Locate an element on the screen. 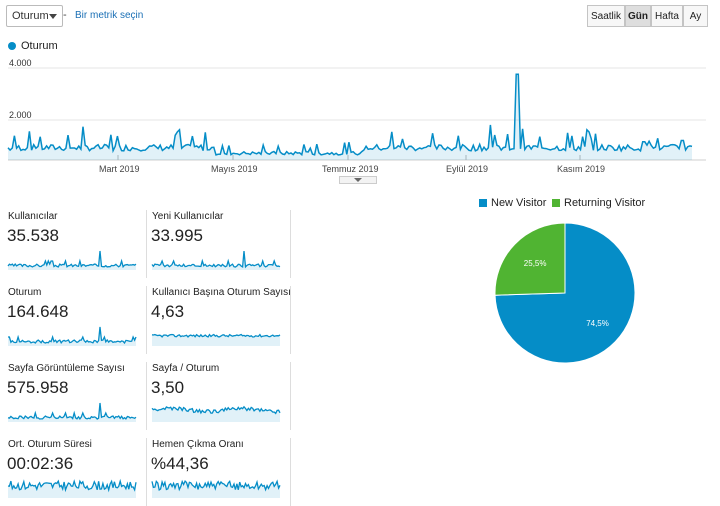  x-tick-mayis: Mayıs 2019 is located at coordinates (234, 169).